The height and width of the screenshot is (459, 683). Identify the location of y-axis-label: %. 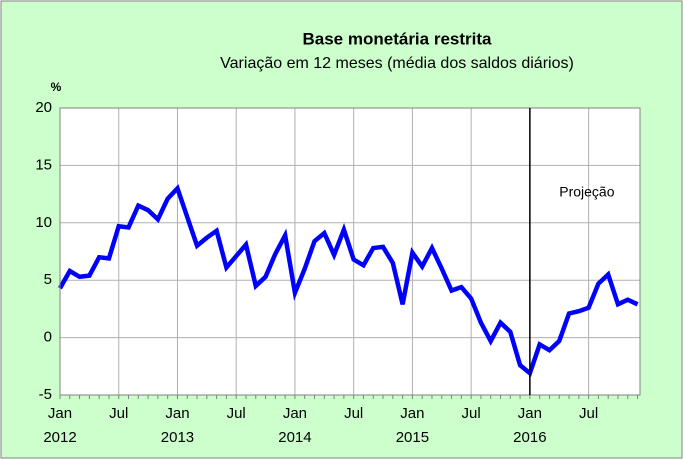
(56, 87).